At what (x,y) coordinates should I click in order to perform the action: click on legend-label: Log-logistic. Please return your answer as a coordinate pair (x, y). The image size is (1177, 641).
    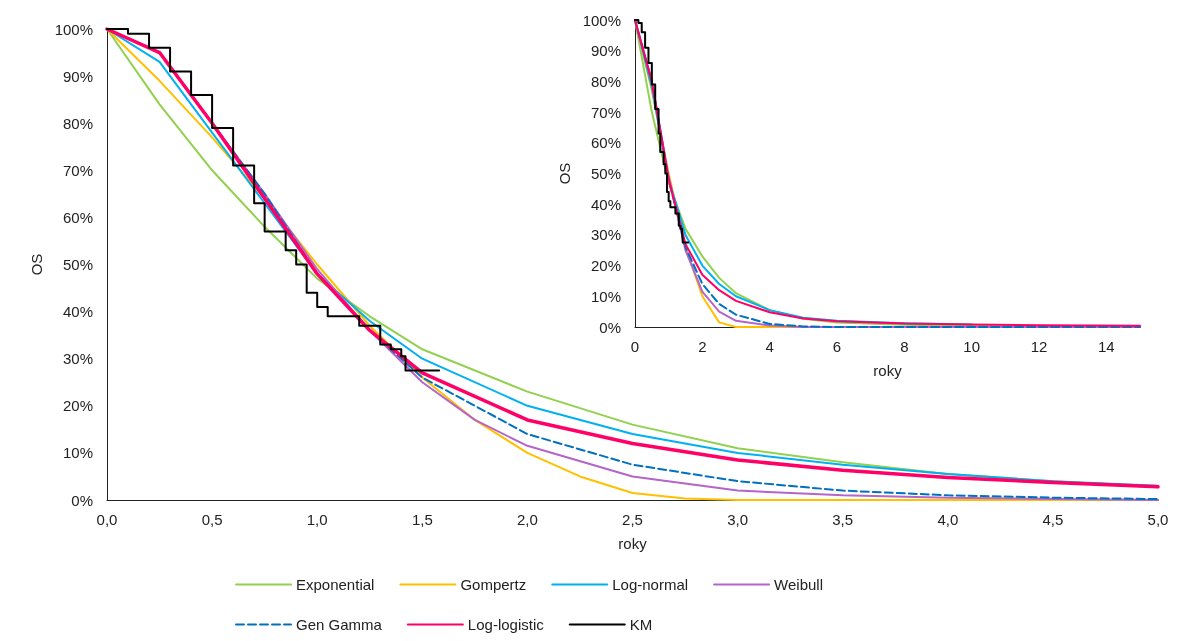
    Looking at the image, I should click on (506, 624).